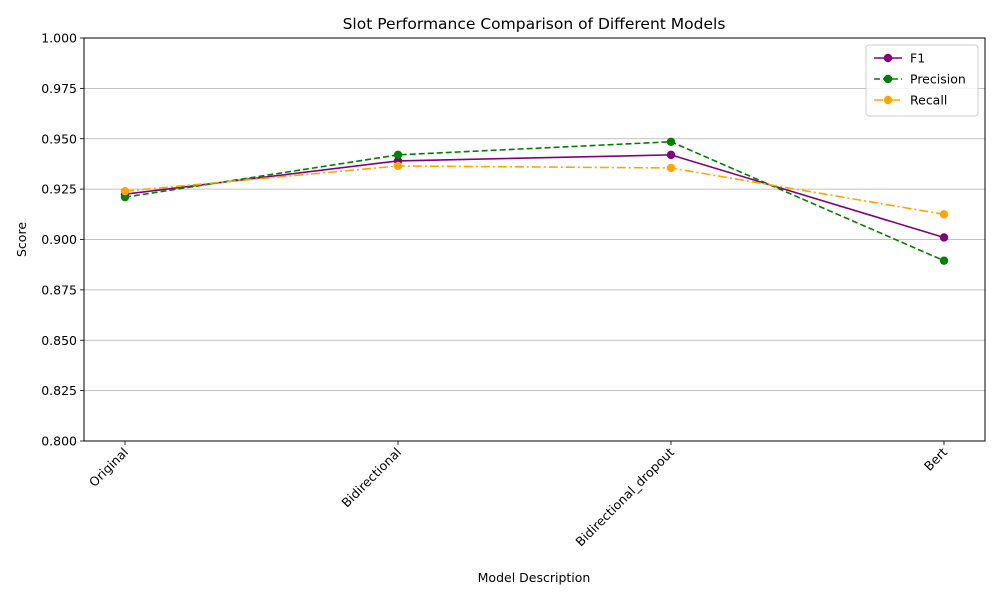  What do you see at coordinates (59, 38) in the screenshot?
I see `y-tick-label: 1.000` at bounding box center [59, 38].